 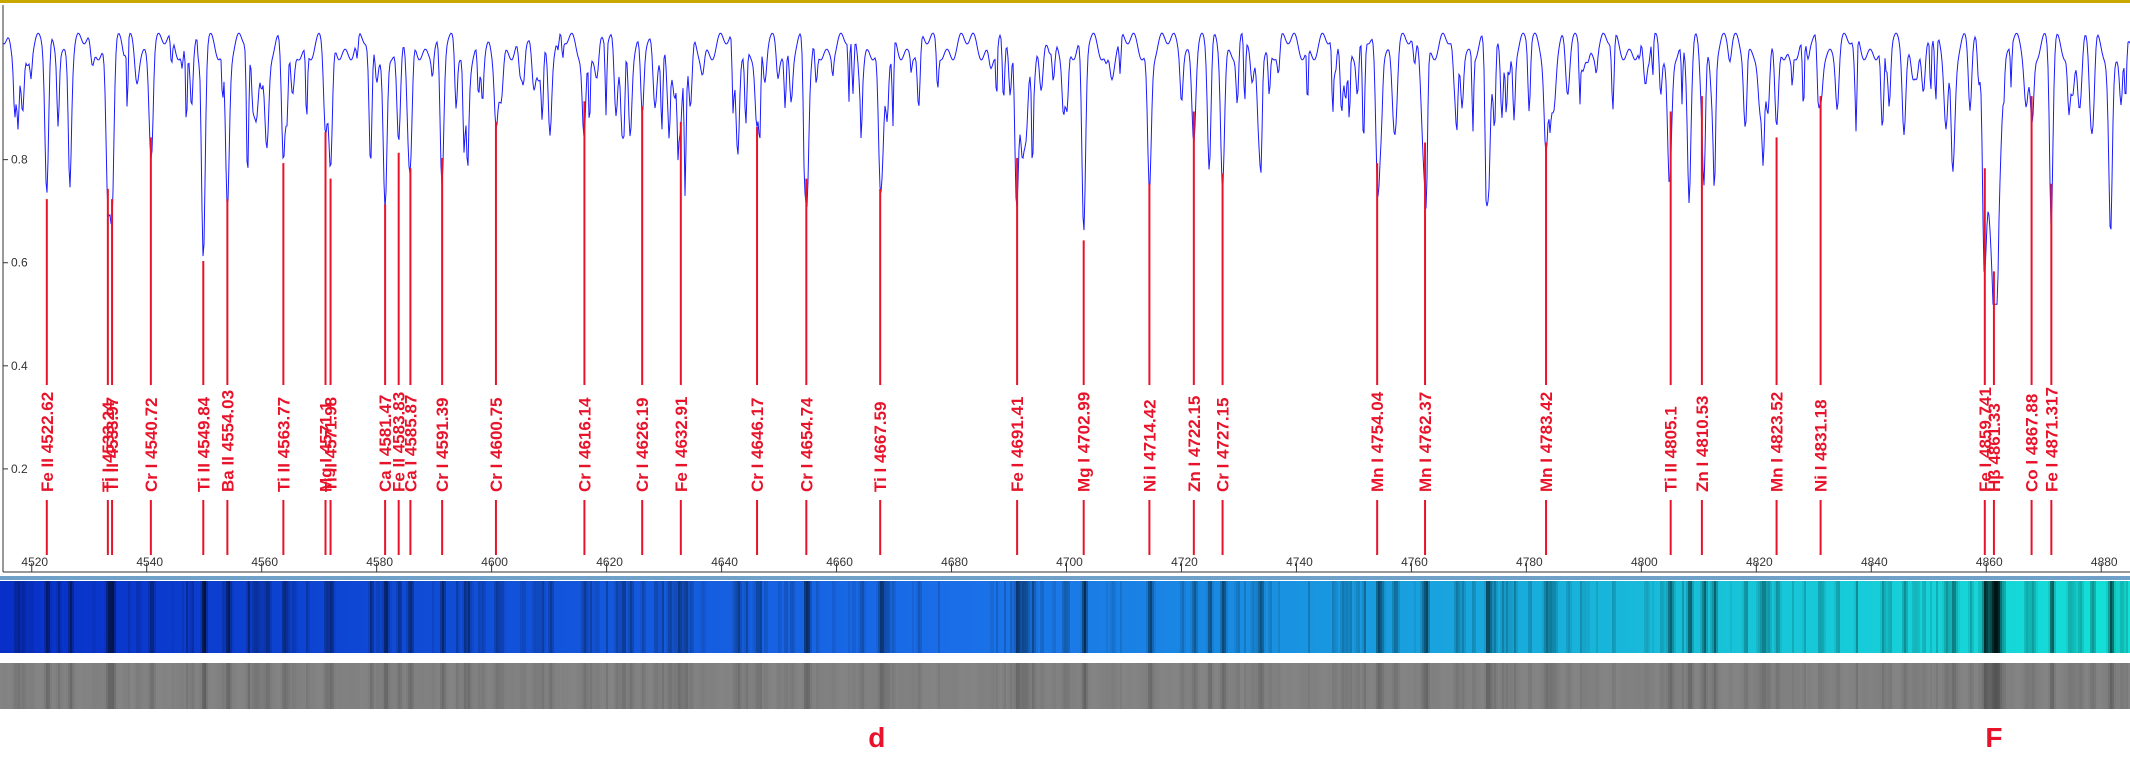 What do you see at coordinates (1989, 562) in the screenshot?
I see `x-tick-label: 4860` at bounding box center [1989, 562].